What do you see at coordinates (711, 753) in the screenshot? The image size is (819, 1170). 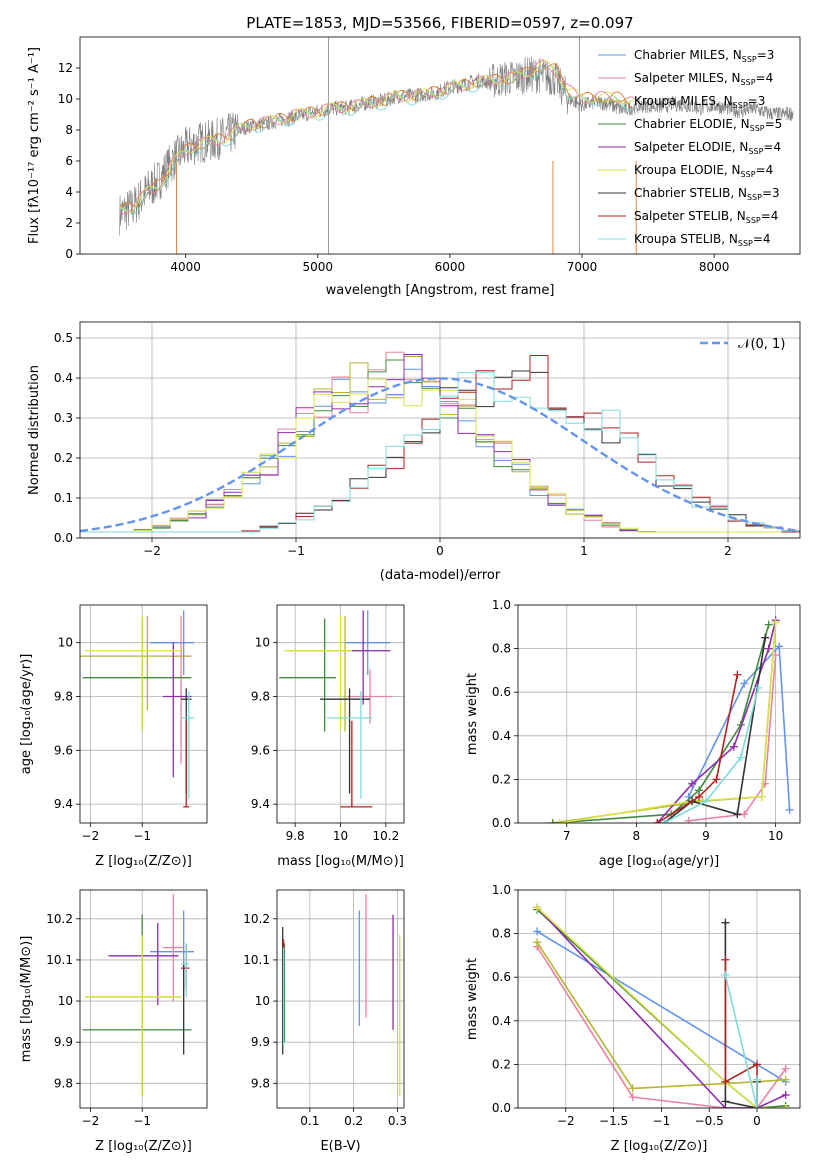 I see `weights-kroupa-stelib` at bounding box center [711, 753].